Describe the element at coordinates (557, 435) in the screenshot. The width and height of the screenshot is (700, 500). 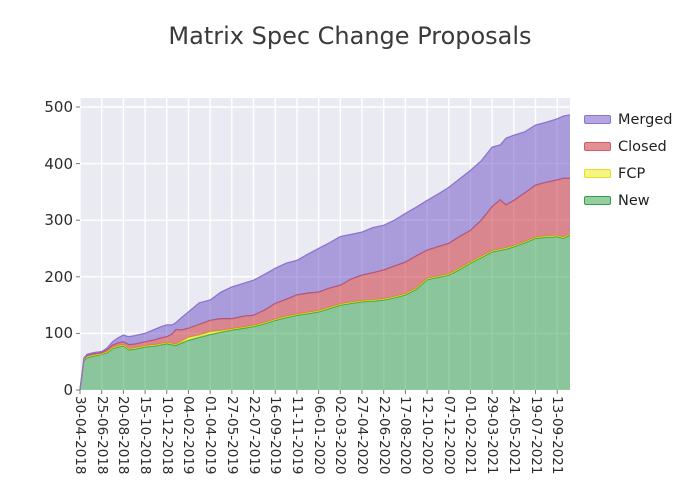
I see `x-tick-label: 13-09-2021` at that location.